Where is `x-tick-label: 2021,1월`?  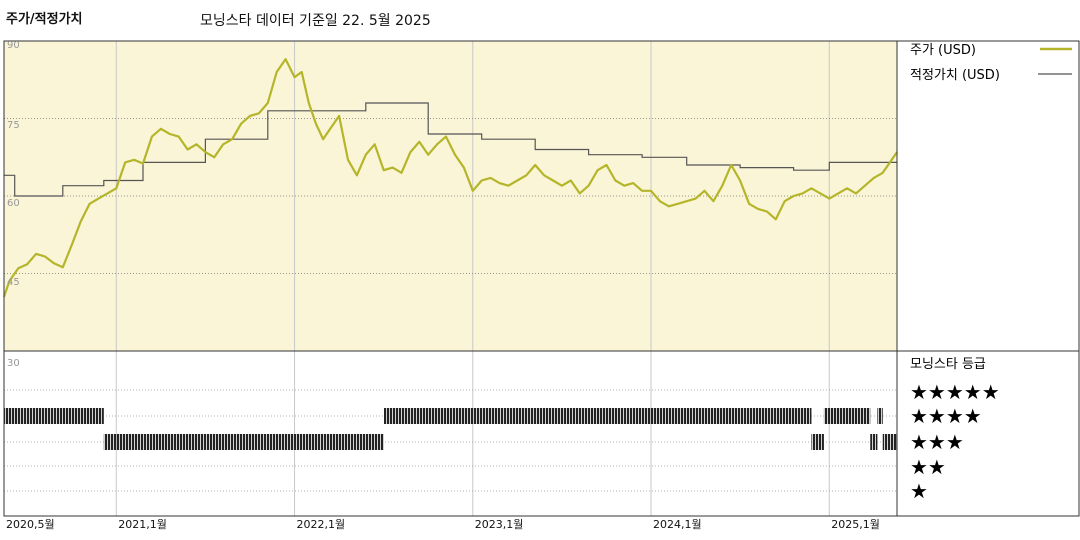 x-tick-label: 2021,1월 is located at coordinates (142, 524).